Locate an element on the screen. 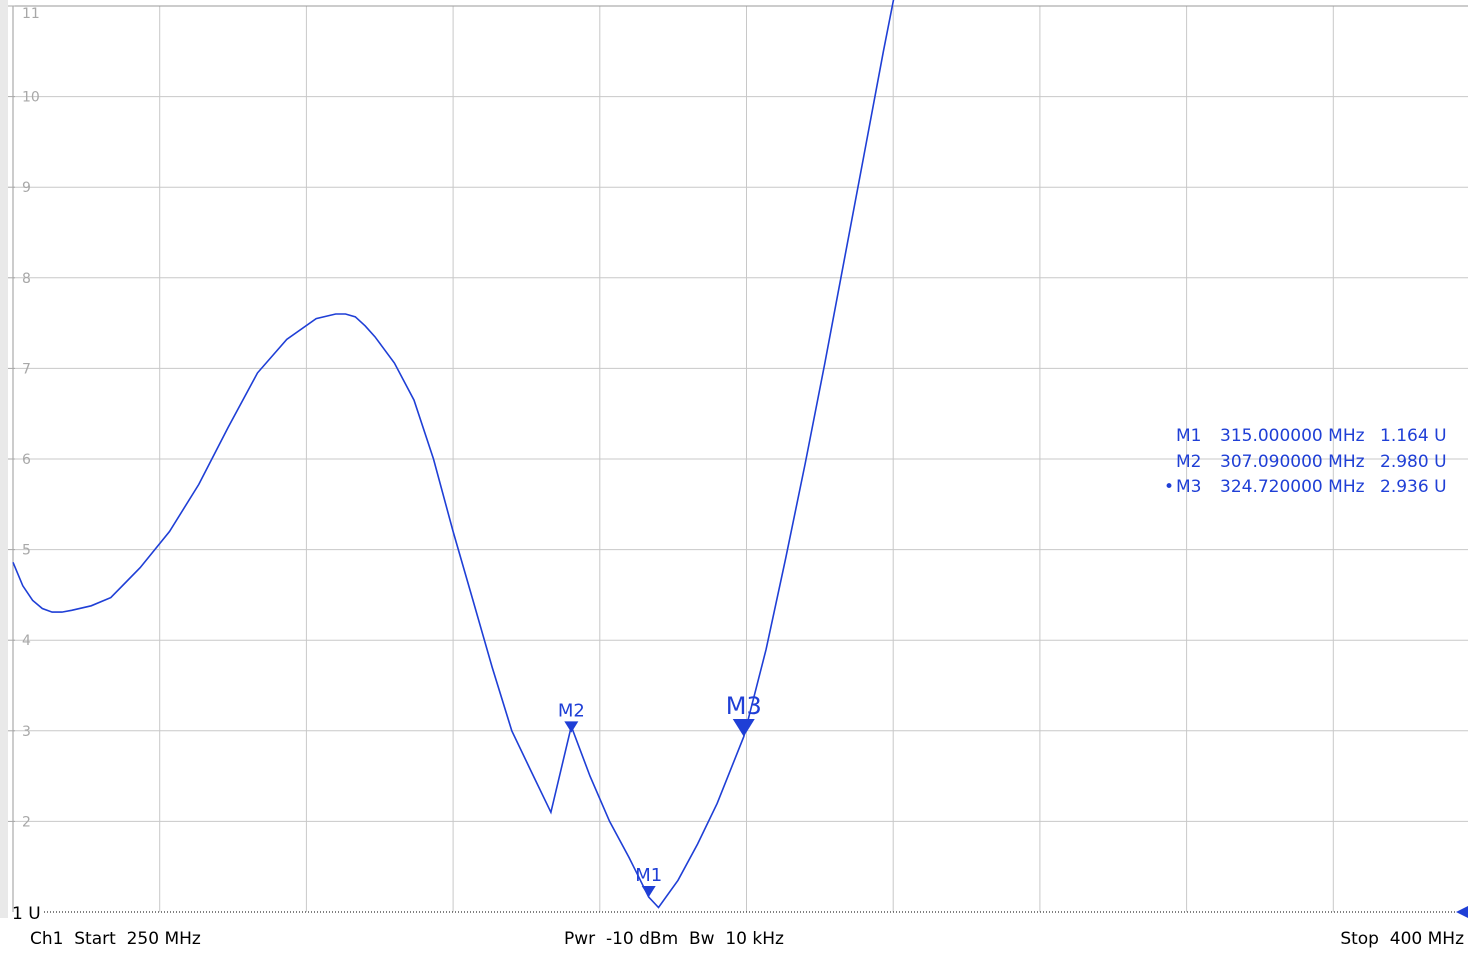 The image size is (1468, 954). left-edge-shade is located at coordinates (4, 459).